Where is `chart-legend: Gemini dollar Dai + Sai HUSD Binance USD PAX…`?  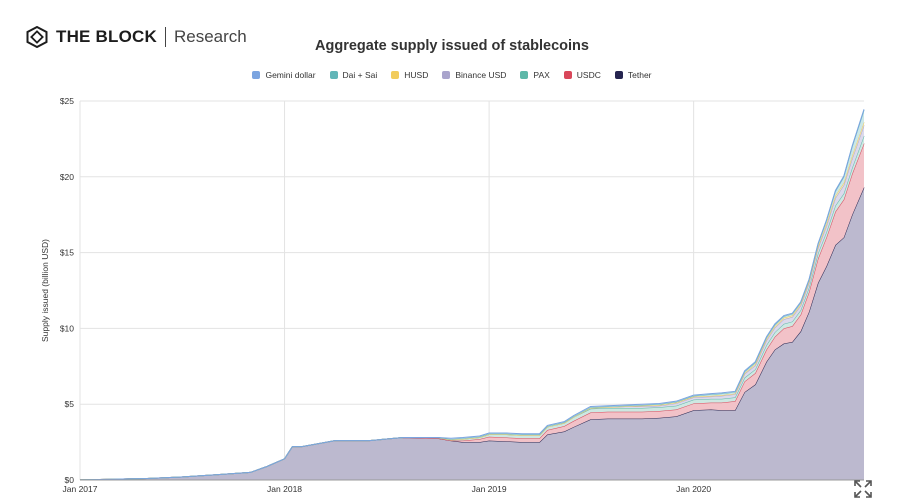 chart-legend: Gemini dollar Dai + Sai HUSD Binance USD PAX… is located at coordinates (450, 75).